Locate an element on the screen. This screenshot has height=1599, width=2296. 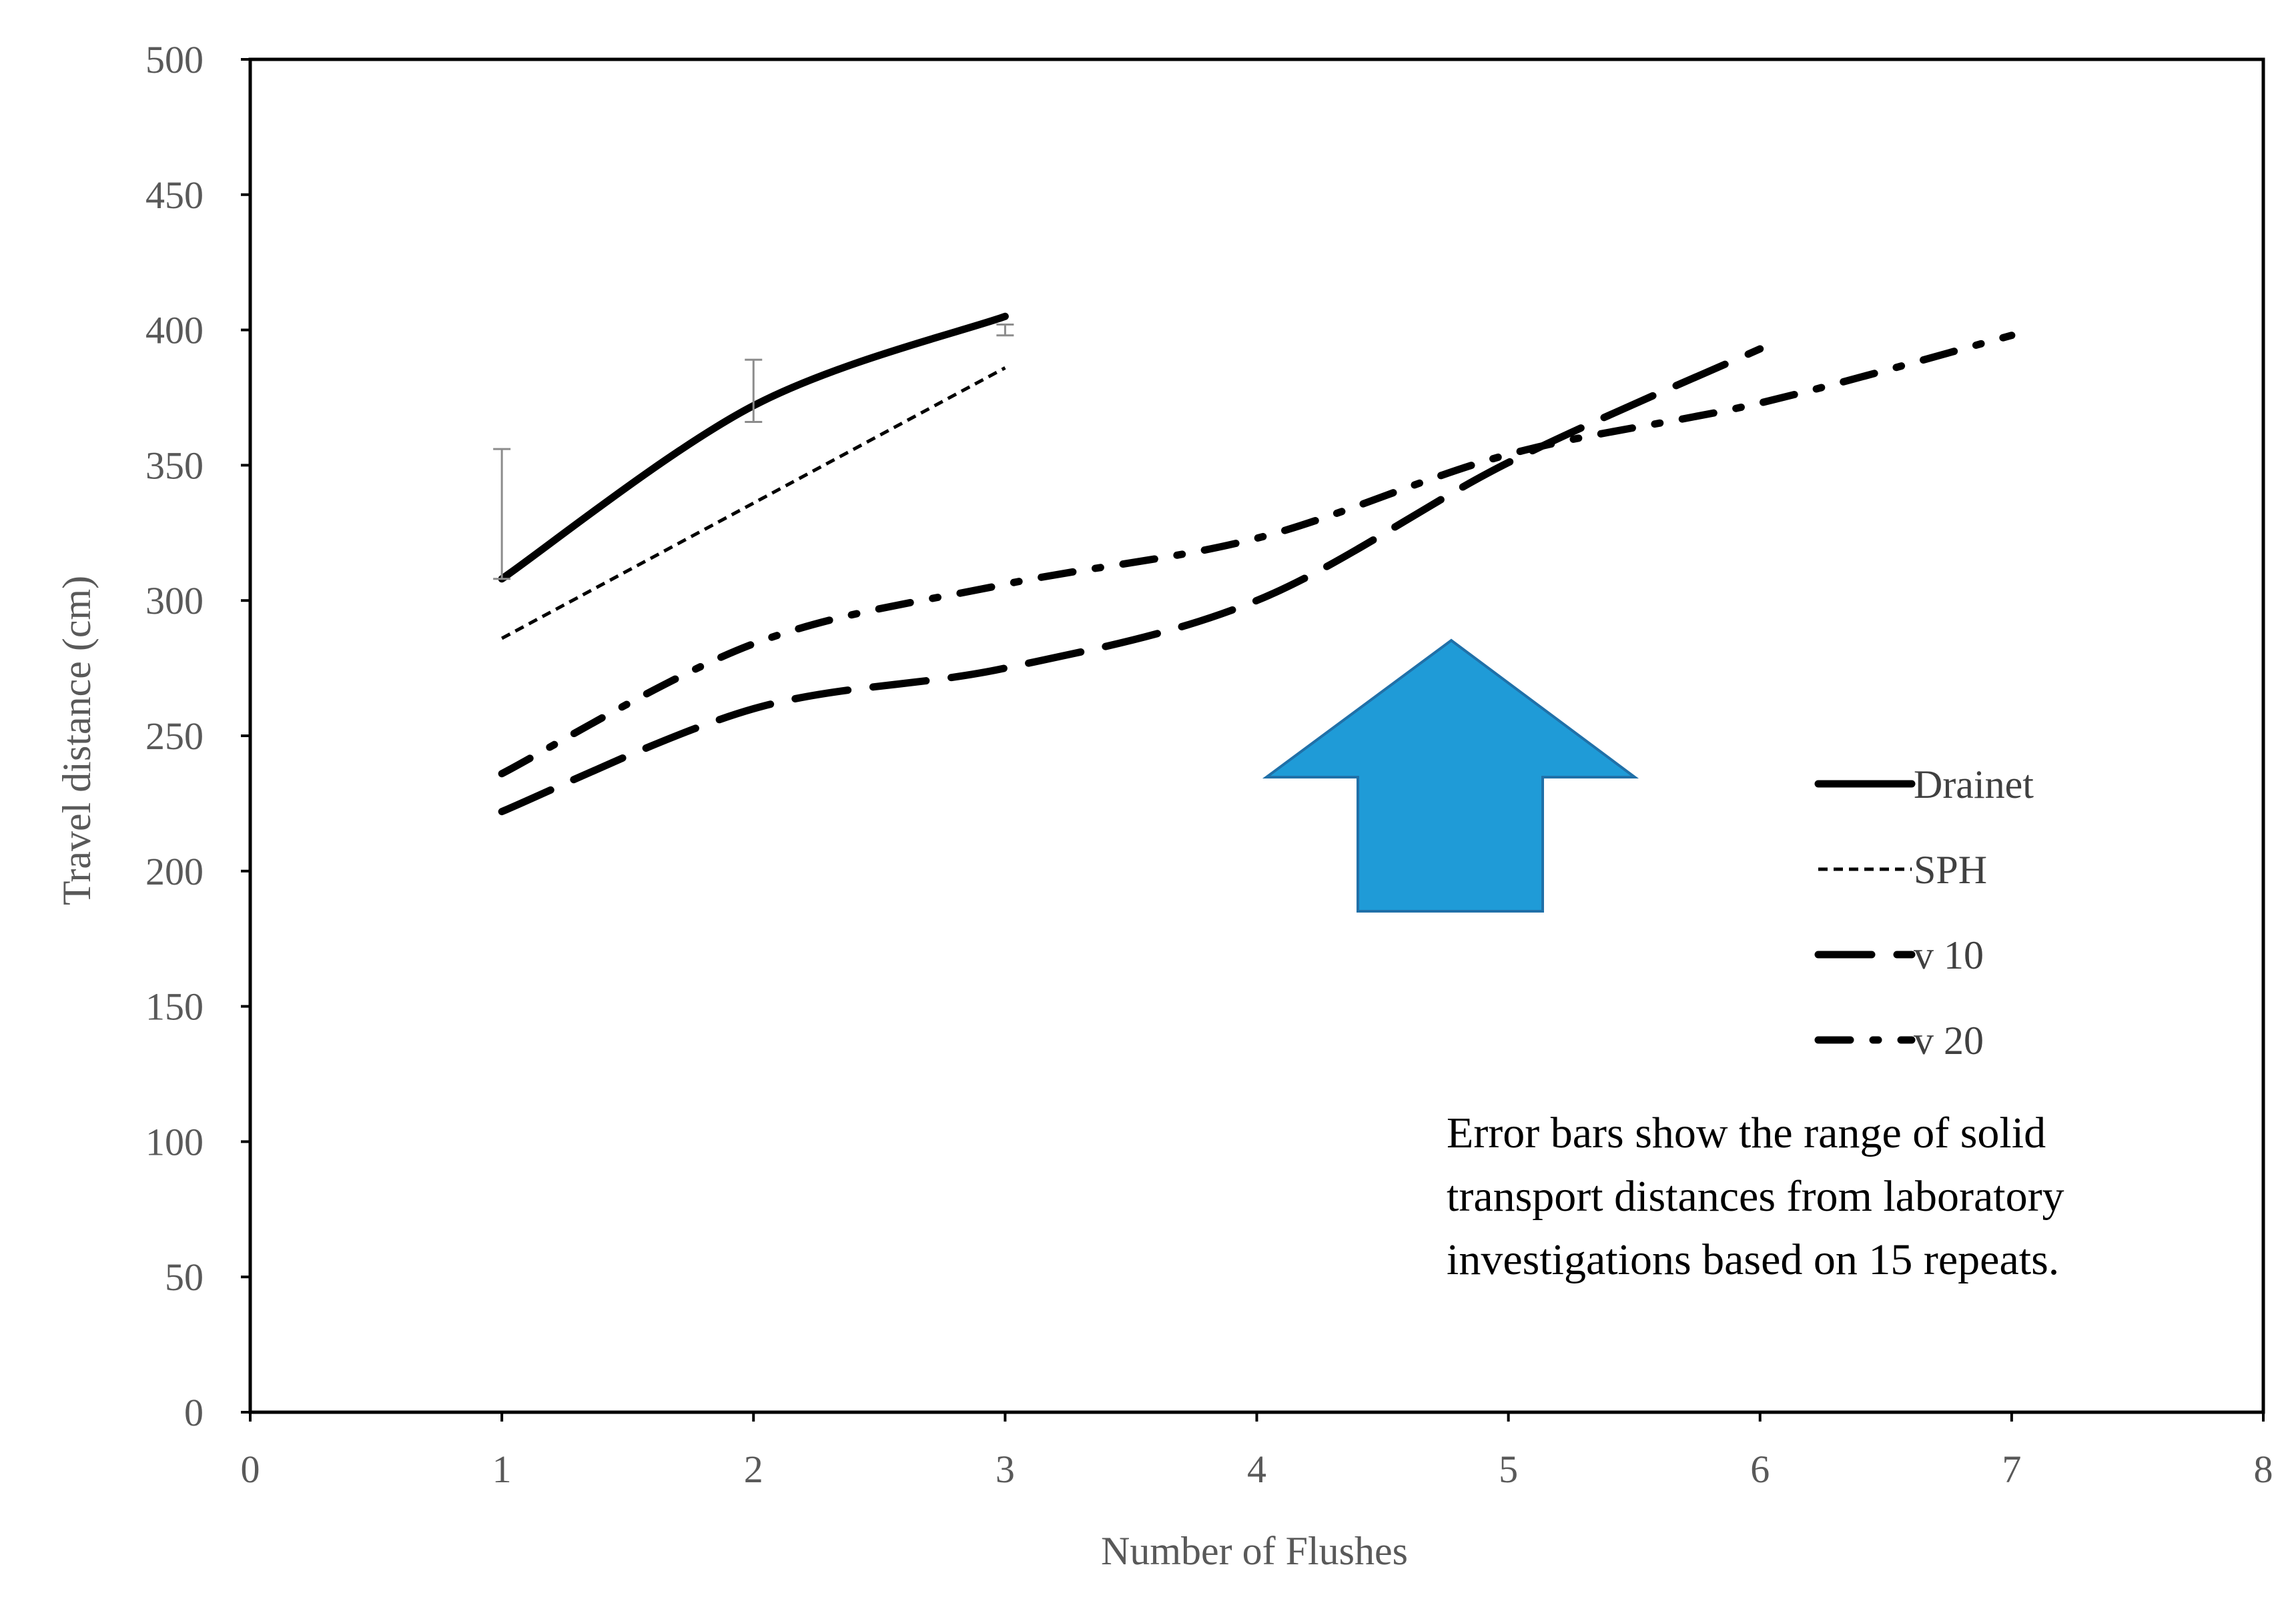
series-line-sph is located at coordinates (753, 503).